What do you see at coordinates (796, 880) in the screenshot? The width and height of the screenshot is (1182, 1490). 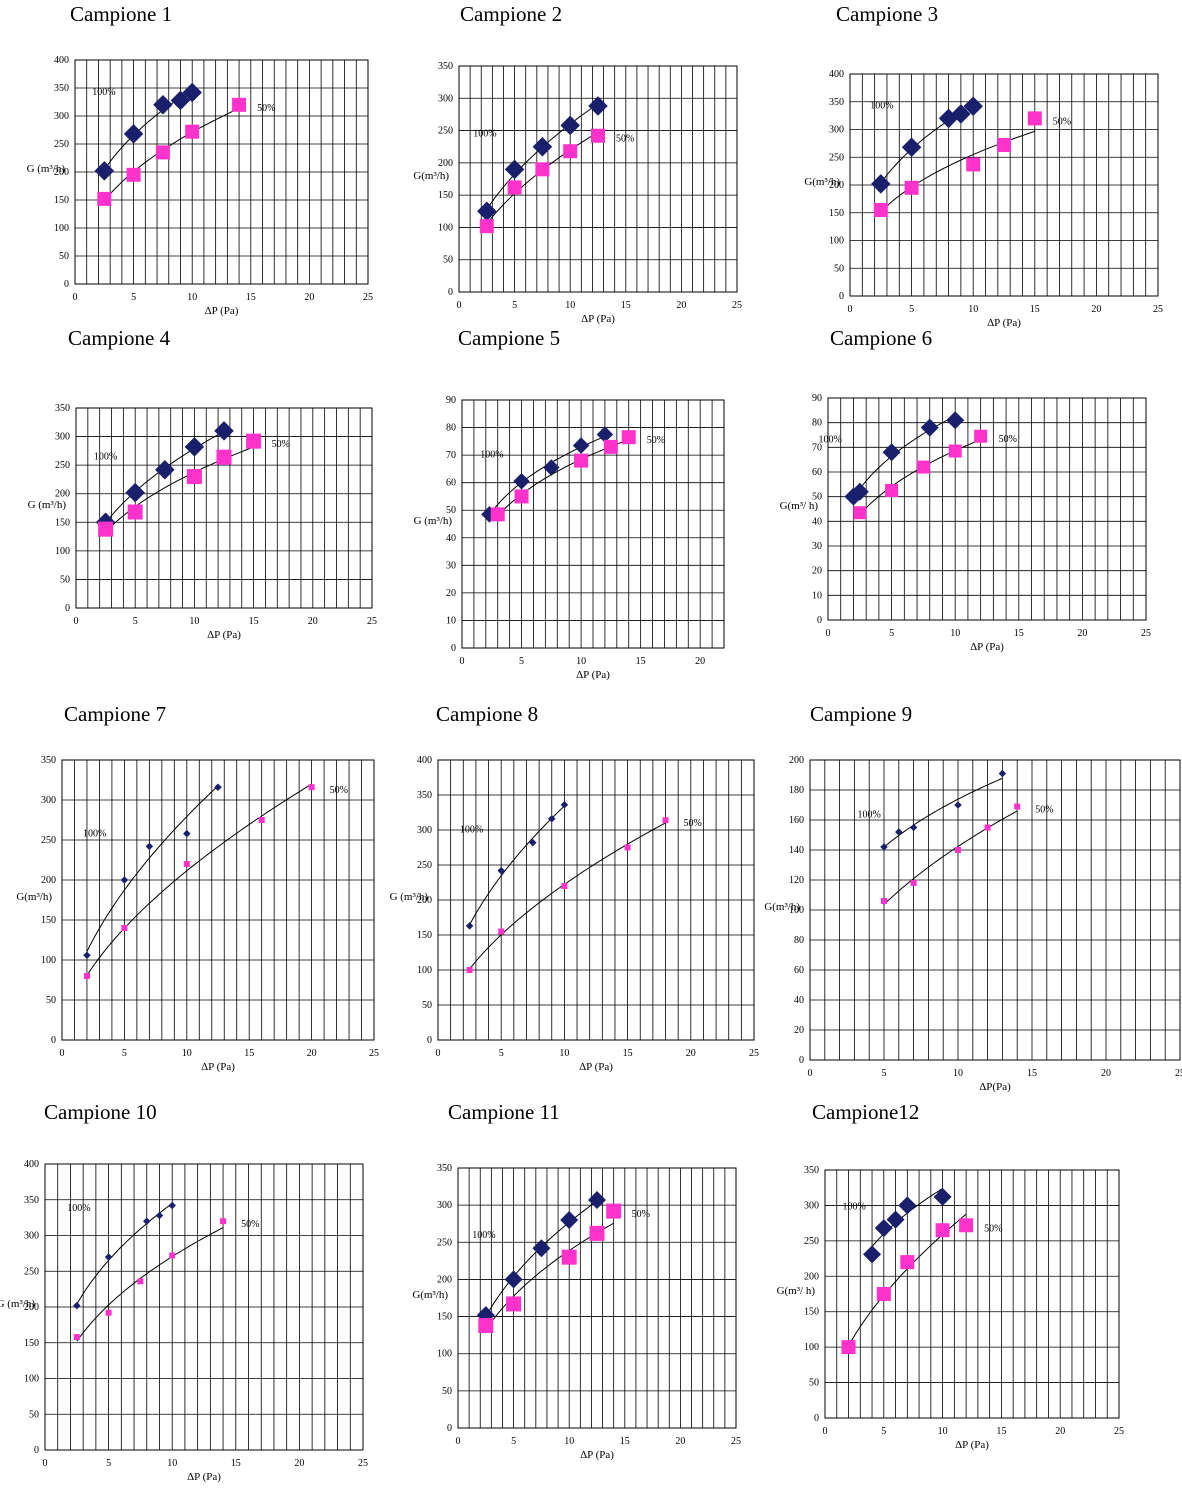 I see `y-tick-label: 120` at bounding box center [796, 880].